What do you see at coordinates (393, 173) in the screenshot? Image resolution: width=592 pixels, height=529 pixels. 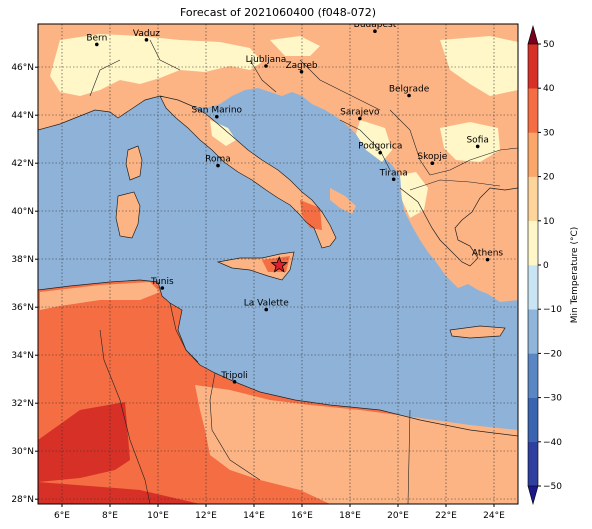 I see `city-label: Tirana` at bounding box center [393, 173].